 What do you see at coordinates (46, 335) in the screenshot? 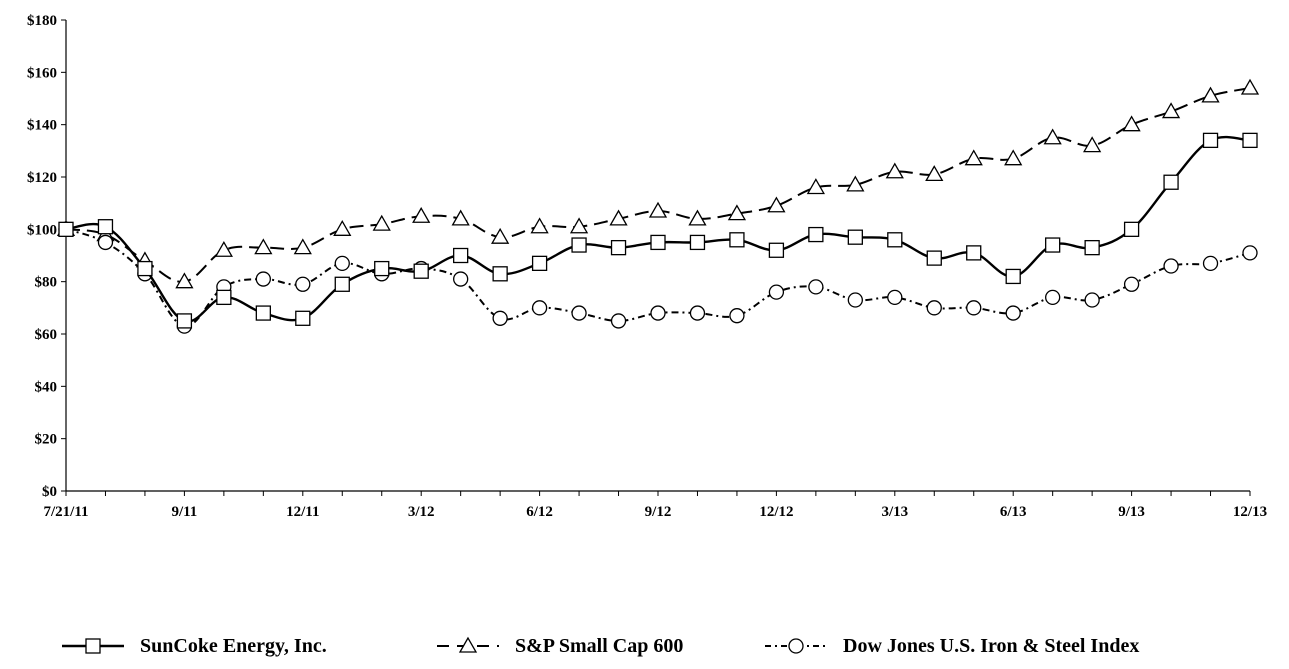
I see `y-tick-label: $60` at bounding box center [46, 335].